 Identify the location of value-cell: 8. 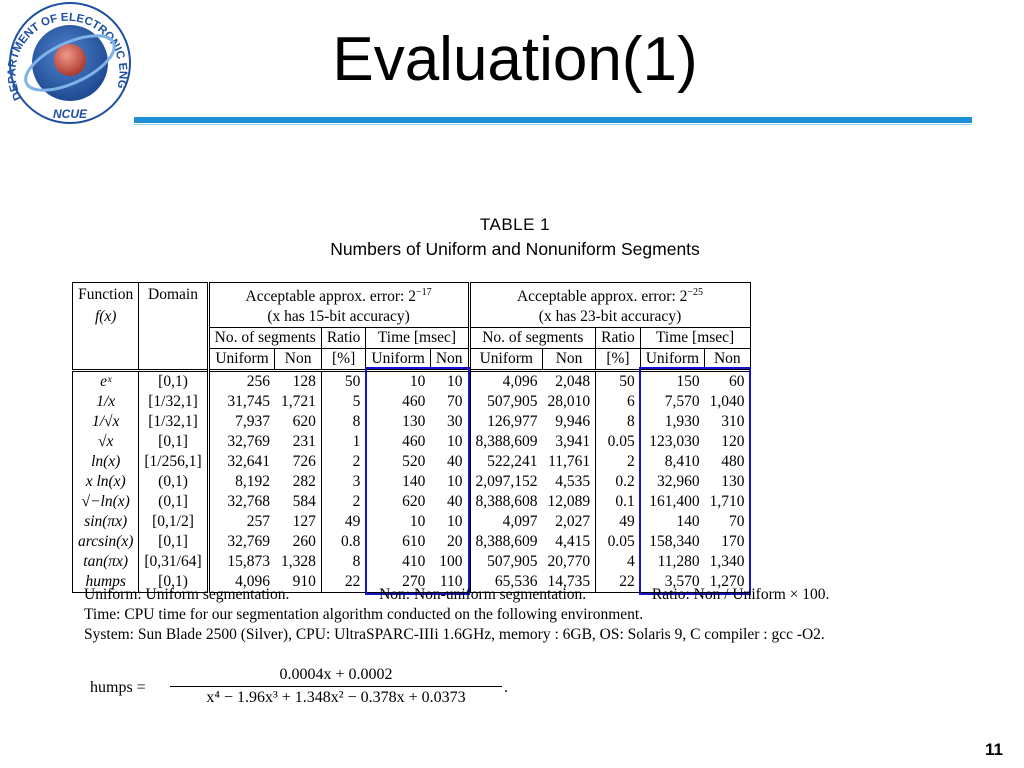
(618, 421).